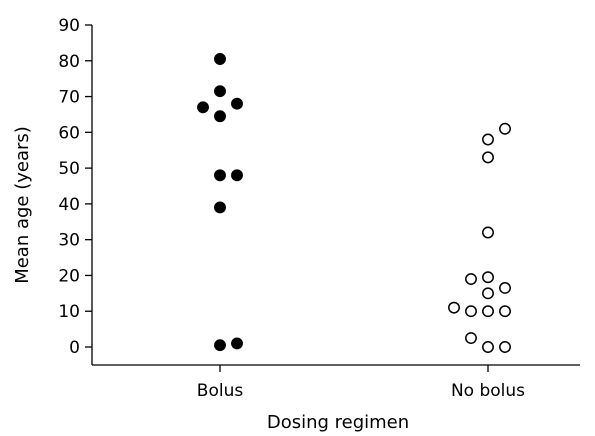 The image size is (595, 436). I want to click on y-tick-label: 90, so click(69, 26).